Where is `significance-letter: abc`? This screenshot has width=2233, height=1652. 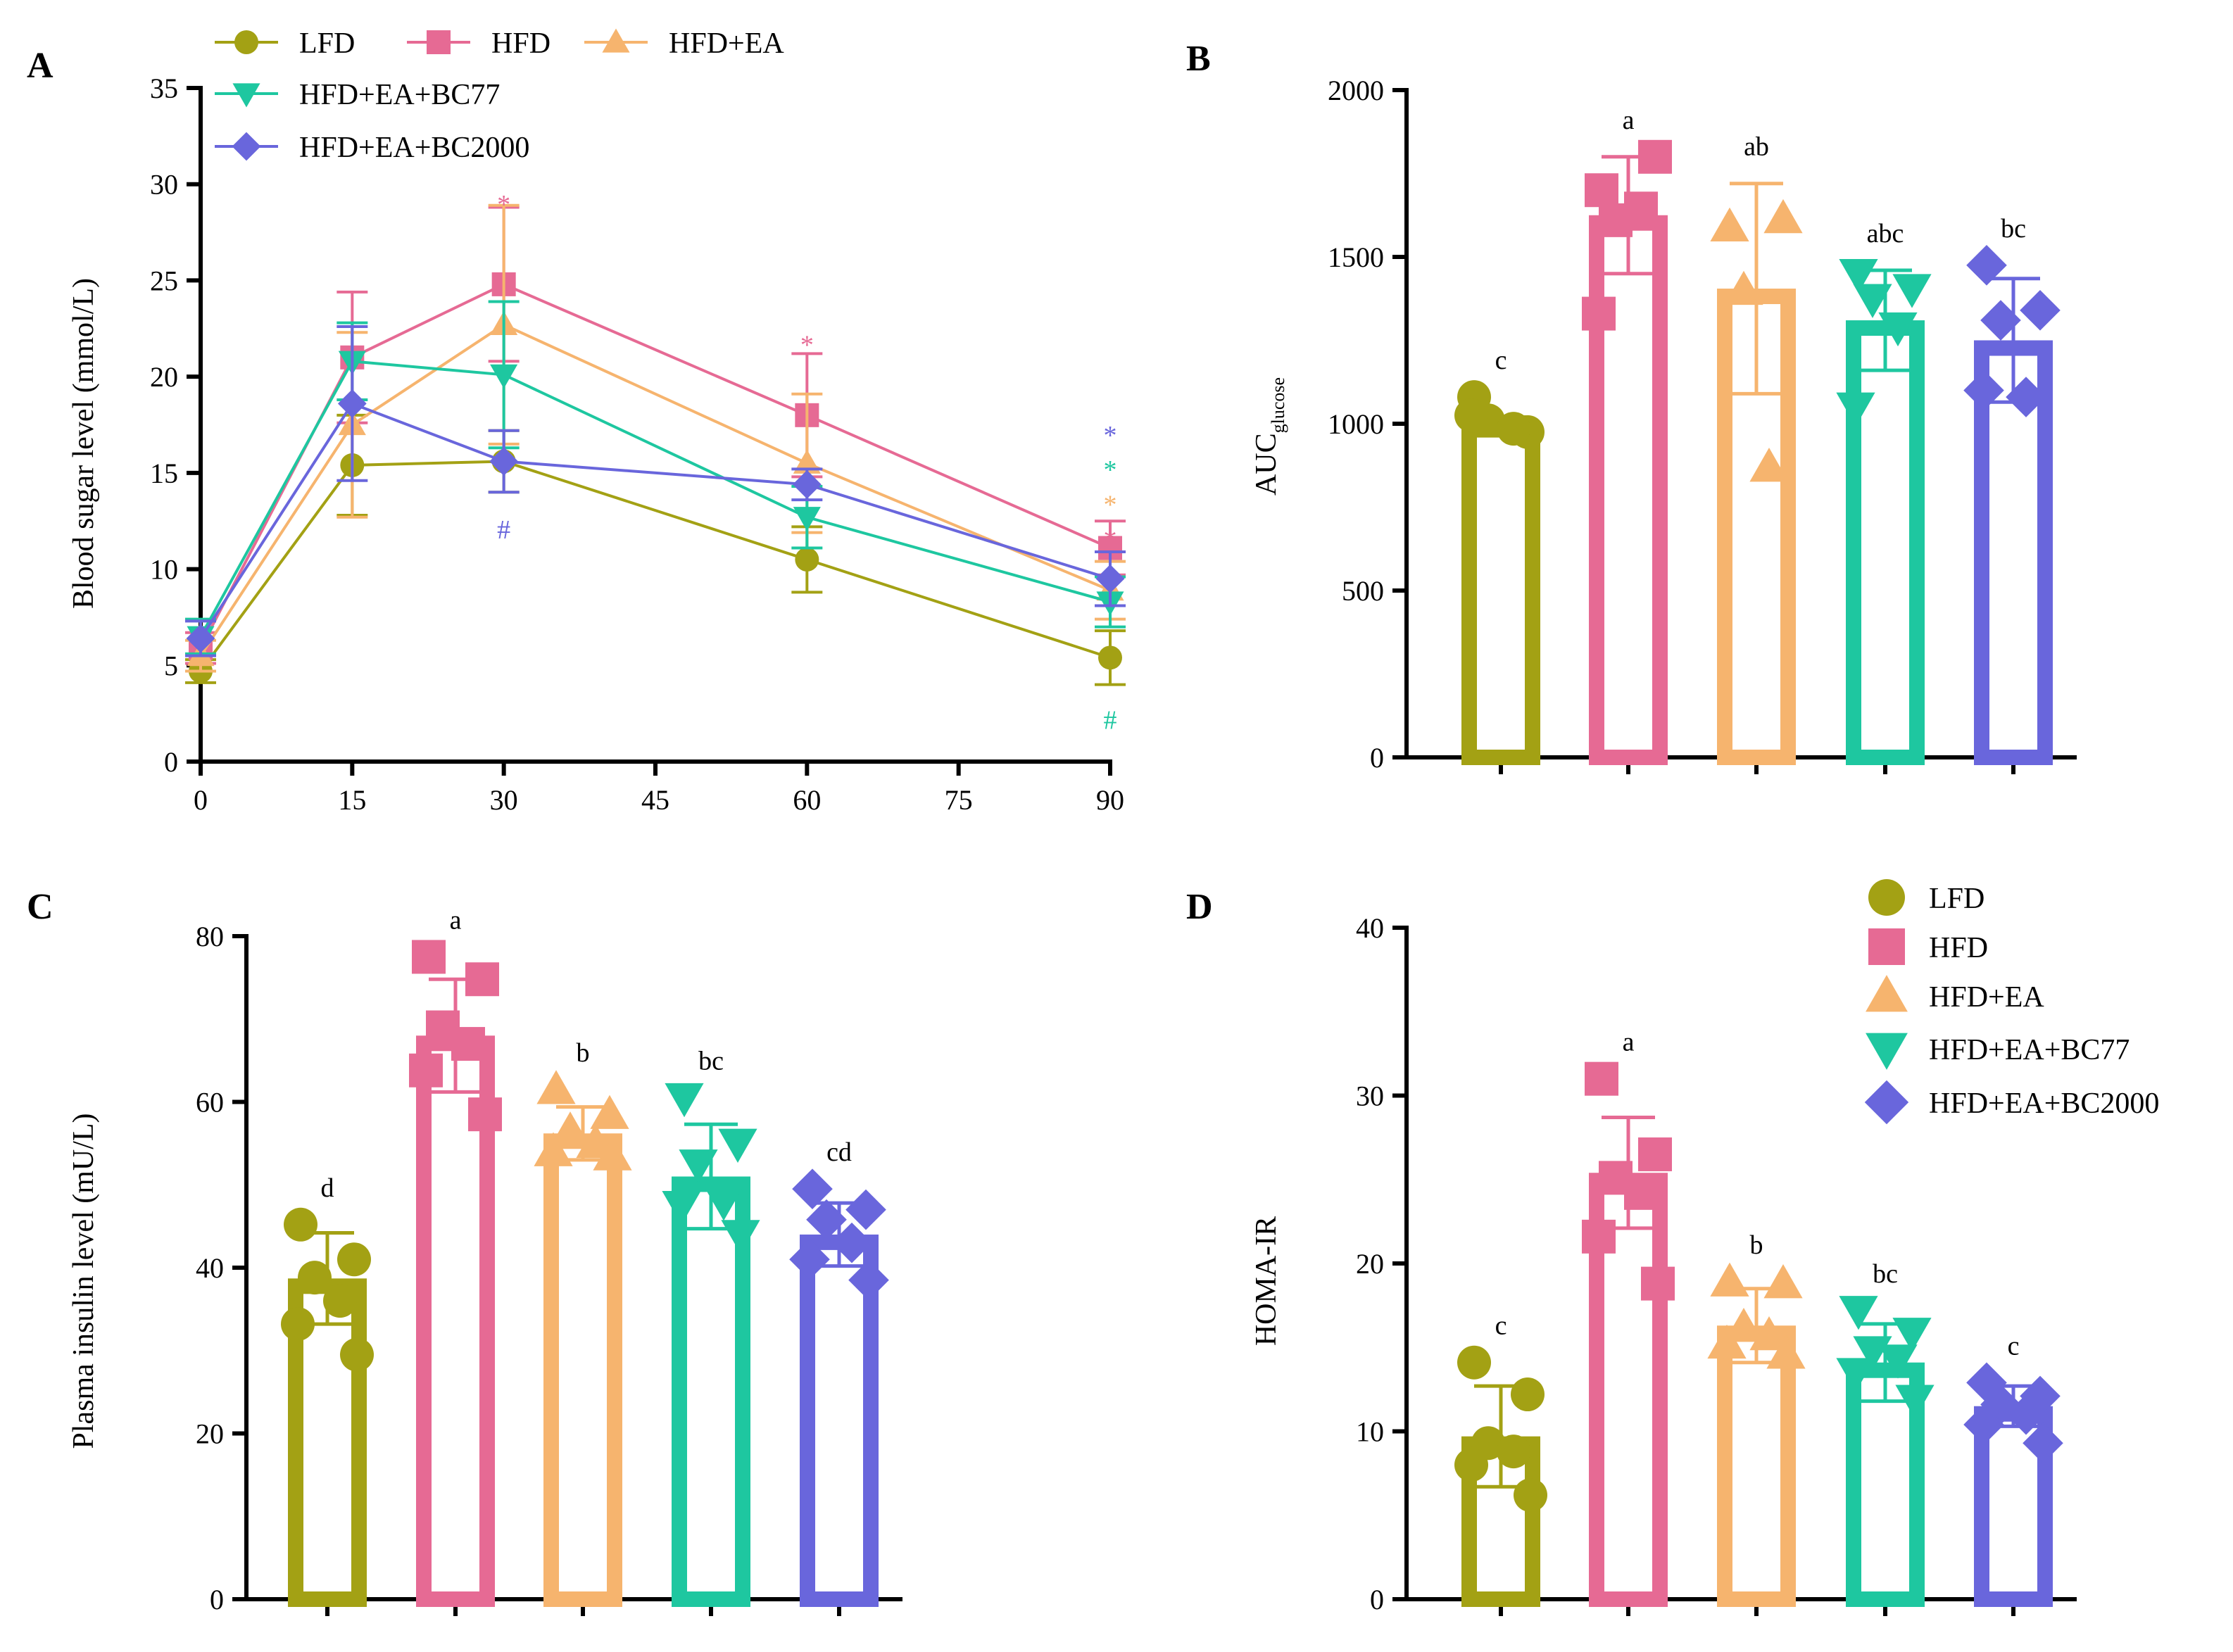
significance-letter: abc is located at coordinates (1885, 233).